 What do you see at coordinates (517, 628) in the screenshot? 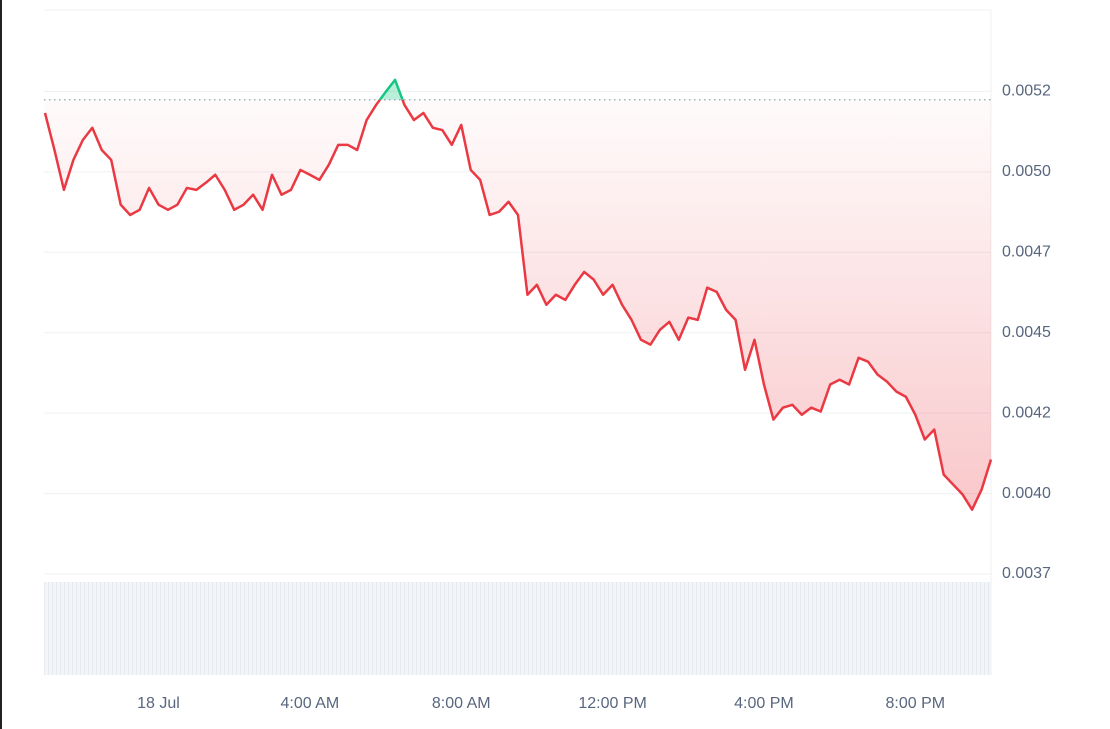
I see `volume-area` at bounding box center [517, 628].